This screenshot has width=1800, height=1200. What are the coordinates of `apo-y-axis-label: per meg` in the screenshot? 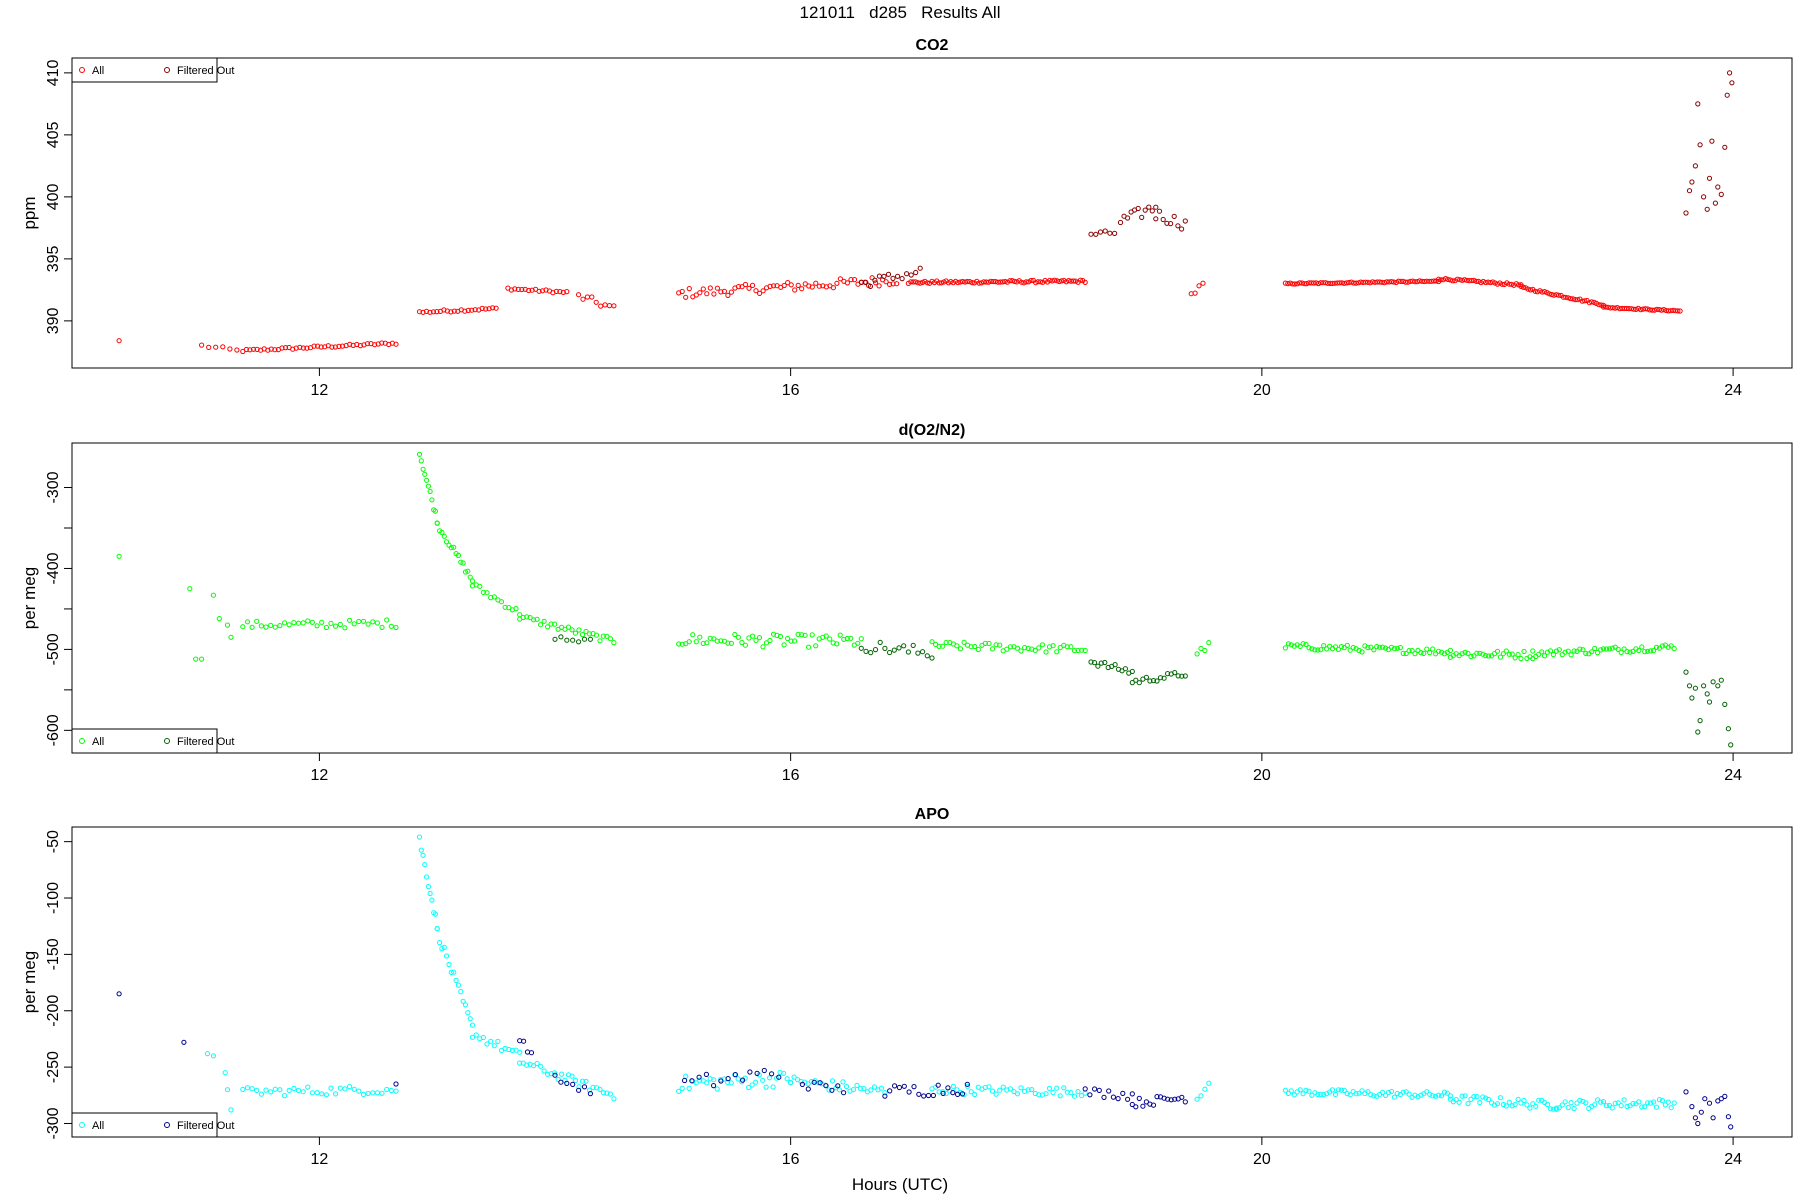 It's located at (29, 982).